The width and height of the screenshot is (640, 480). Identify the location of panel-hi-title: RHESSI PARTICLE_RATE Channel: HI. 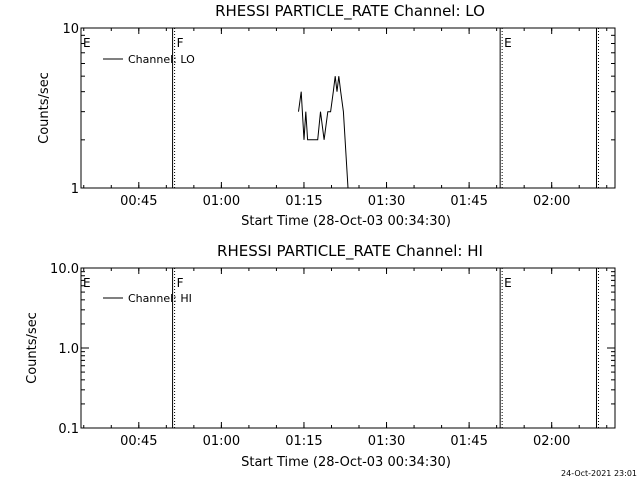
(350, 251).